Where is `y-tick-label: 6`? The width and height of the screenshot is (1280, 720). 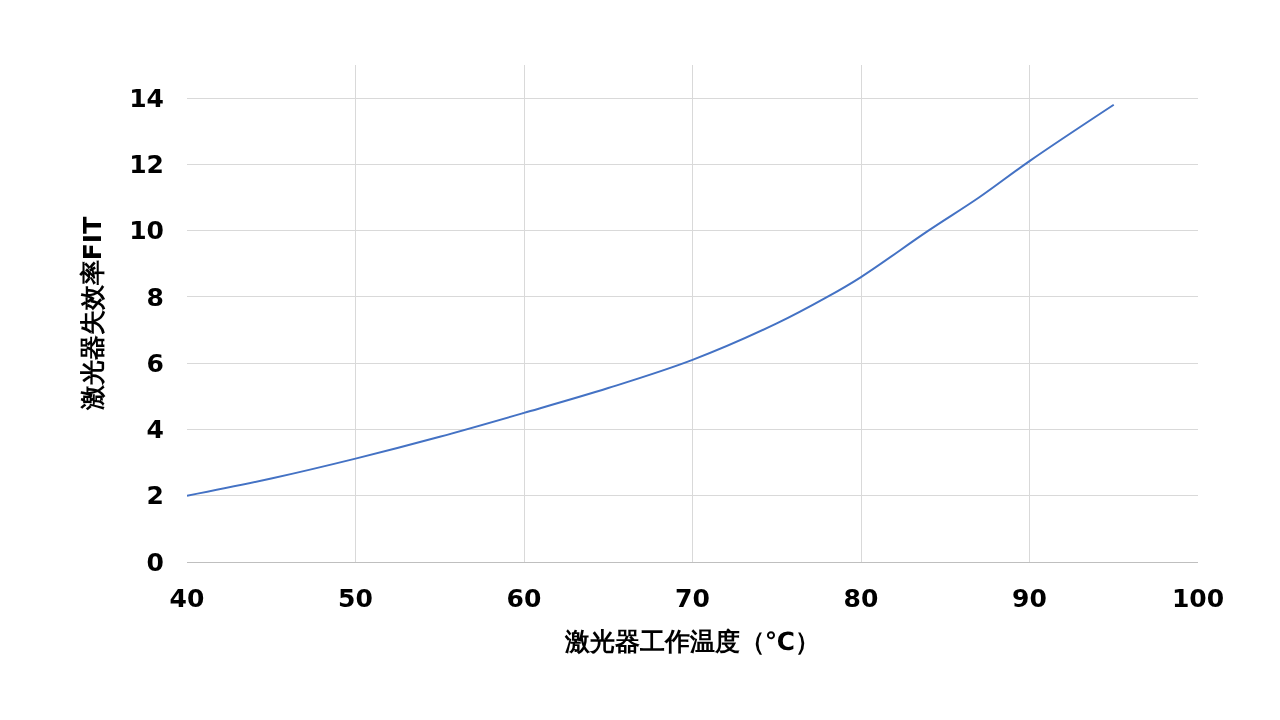
y-tick-label: 6 is located at coordinates (155, 363).